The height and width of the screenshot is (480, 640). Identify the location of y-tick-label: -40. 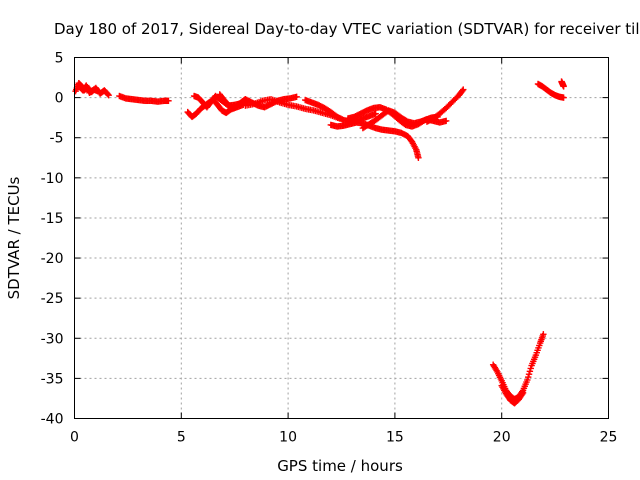
(52, 420).